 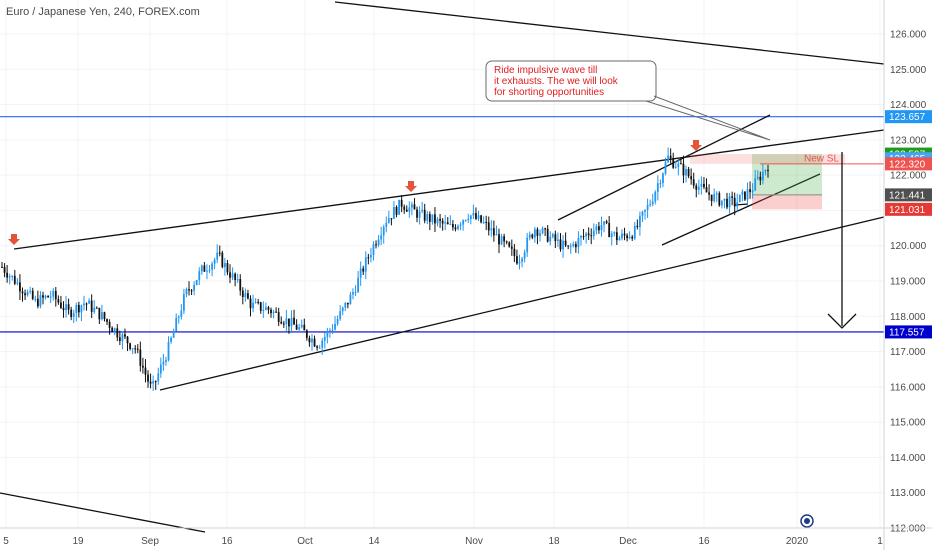 I want to click on price-label-text: 121.441, so click(x=907, y=195).